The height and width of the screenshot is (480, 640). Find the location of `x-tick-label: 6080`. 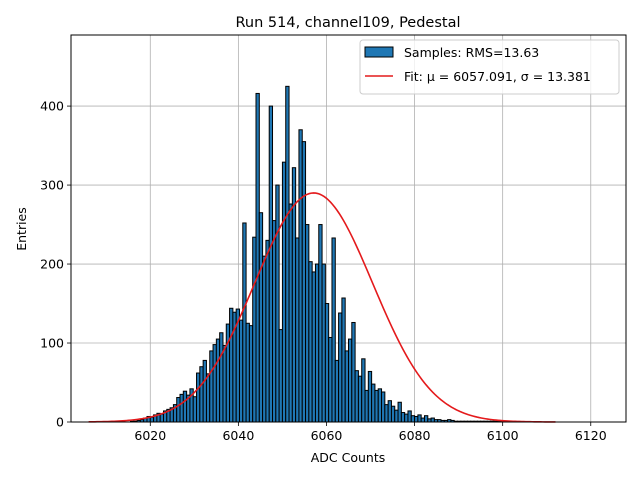

x-tick-label: 6080 is located at coordinates (415, 435).